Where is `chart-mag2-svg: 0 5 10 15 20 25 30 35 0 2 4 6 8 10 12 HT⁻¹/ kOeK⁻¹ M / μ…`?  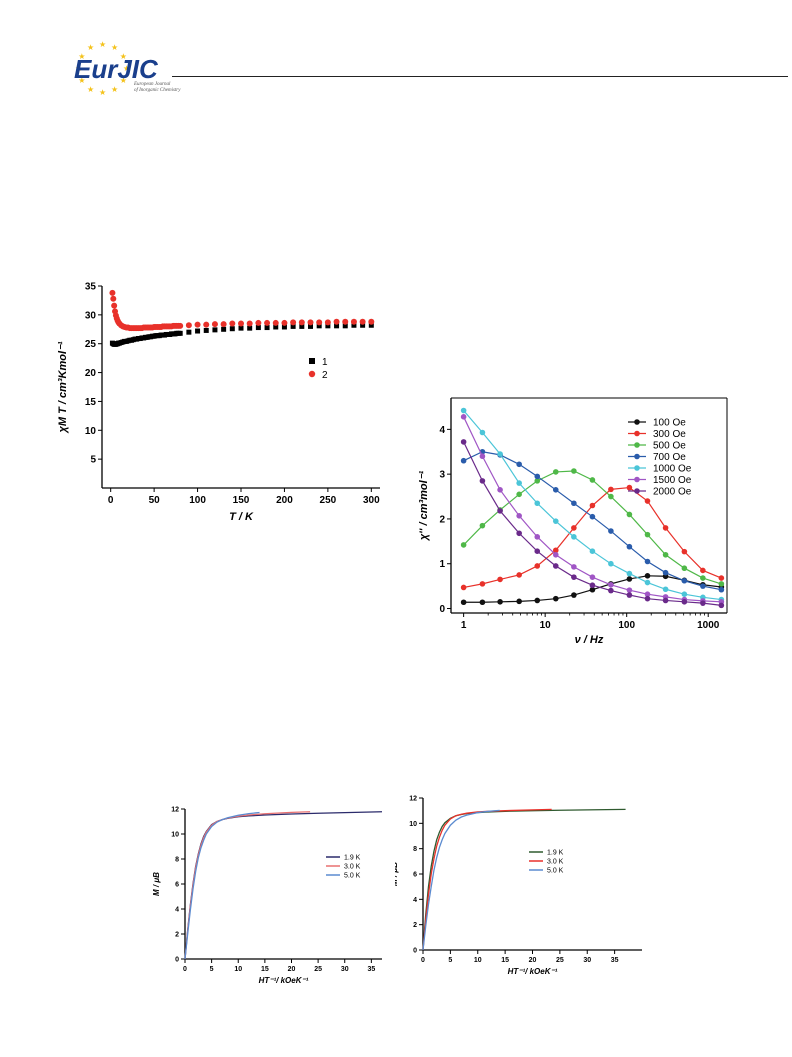 chart-mag2-svg: 0 5 10 15 20 25 30 35 0 2 4 6 8 10 12 HT⁻¹/ kOeK⁻¹ M / μ… is located at coordinates (518, 885).